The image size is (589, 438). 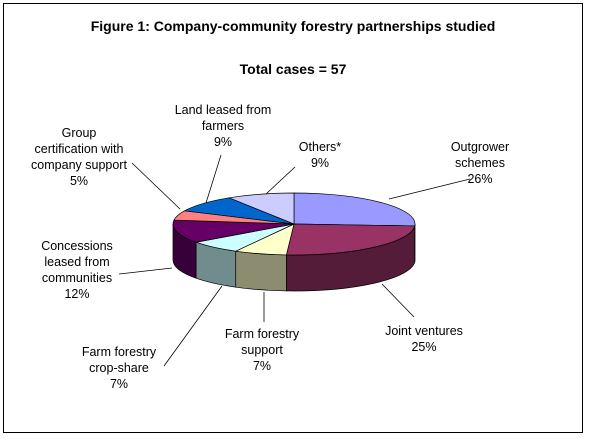 I want to click on slice-label-land-leased-from-farmers: Land leased from farmers 9%, so click(x=223, y=126).